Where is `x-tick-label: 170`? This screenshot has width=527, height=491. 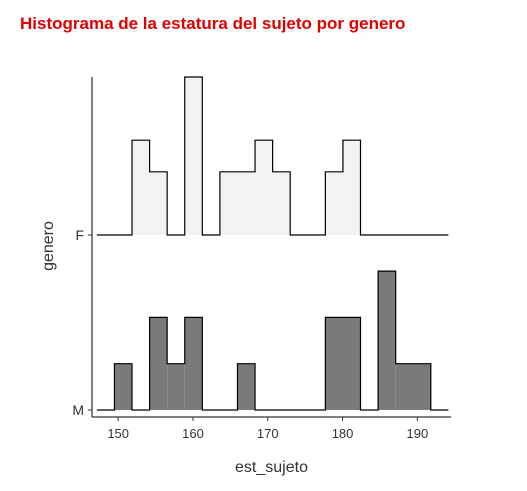 x-tick-label: 170 is located at coordinates (268, 433).